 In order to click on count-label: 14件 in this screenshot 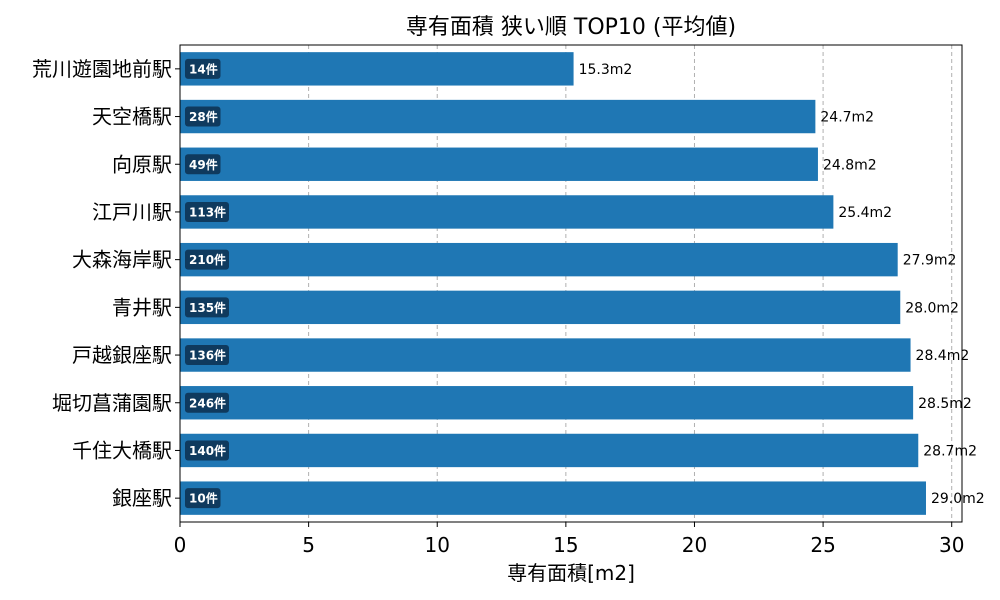, I will do `click(203, 68)`.